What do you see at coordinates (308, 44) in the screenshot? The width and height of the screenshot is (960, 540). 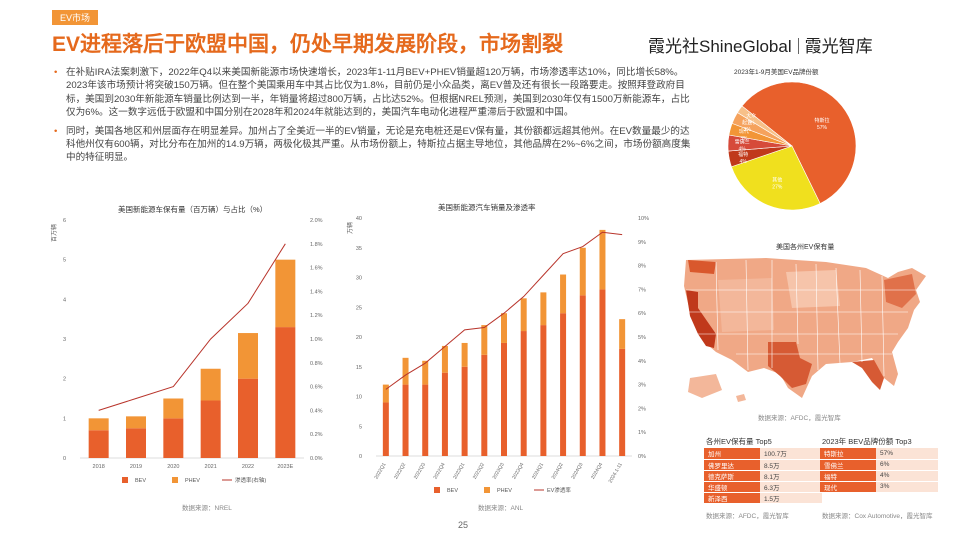 I see `page-title: EV进程落后于欧盟中国，仍处早期发展阶段，市场割裂` at bounding box center [308, 44].